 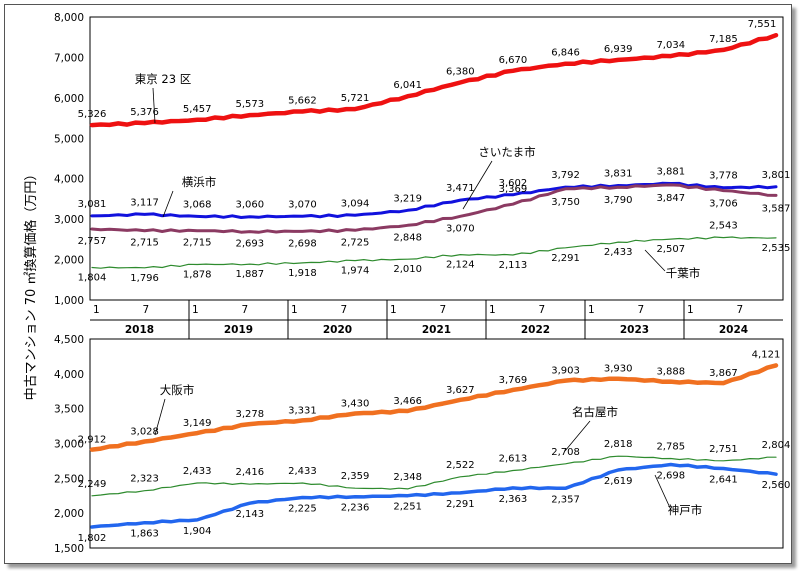 What do you see at coordinates (776, 445) in the screenshot?
I see `data-label-nagoya: 2,804` at bounding box center [776, 445].